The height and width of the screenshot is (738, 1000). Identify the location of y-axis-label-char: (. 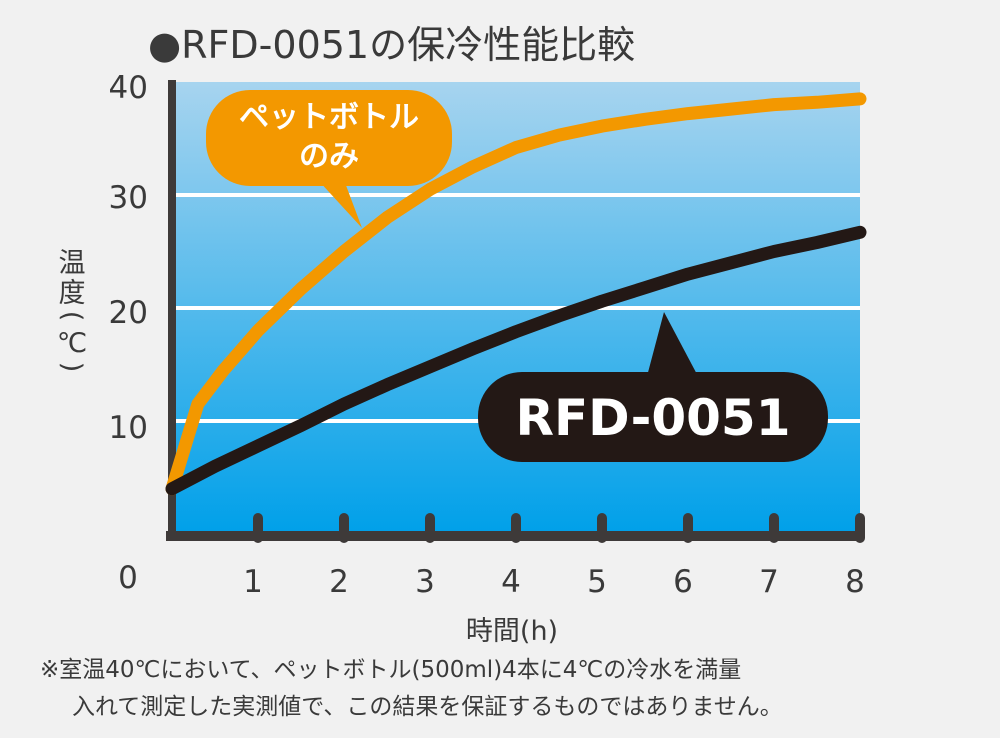
(71, 316).